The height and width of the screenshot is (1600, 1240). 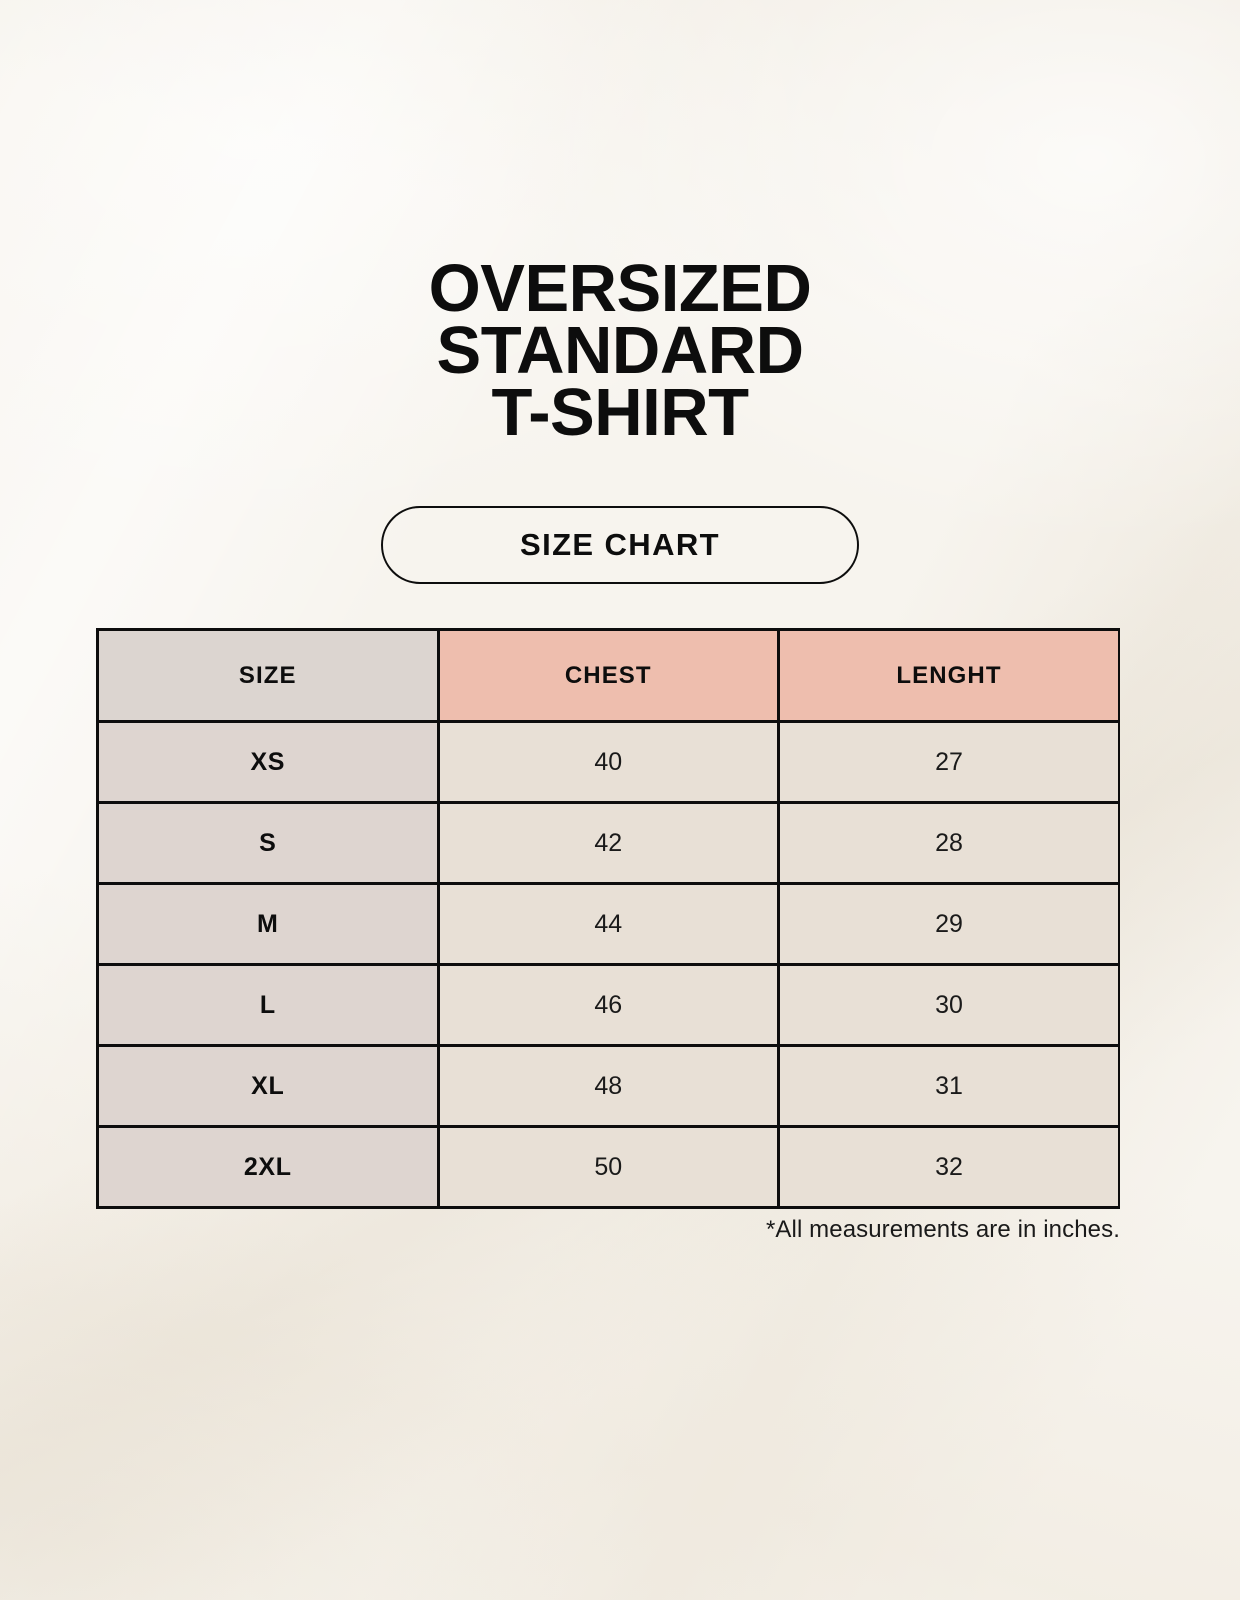 I want to click on cell-chest: 50, so click(x=609, y=1167).